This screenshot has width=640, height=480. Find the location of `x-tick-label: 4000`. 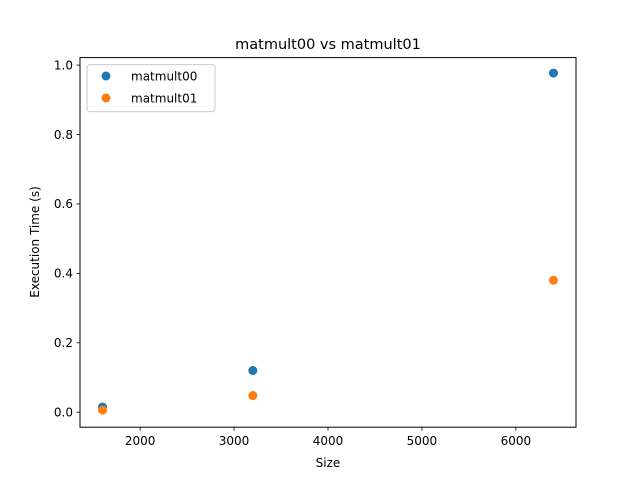

x-tick-label: 4000 is located at coordinates (328, 441).